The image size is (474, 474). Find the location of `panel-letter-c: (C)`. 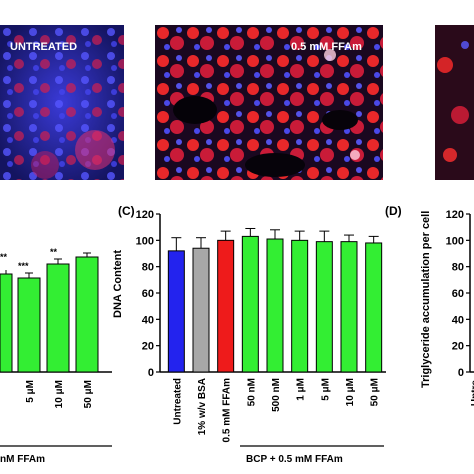

panel-letter-c: (C) is located at coordinates (126, 211).